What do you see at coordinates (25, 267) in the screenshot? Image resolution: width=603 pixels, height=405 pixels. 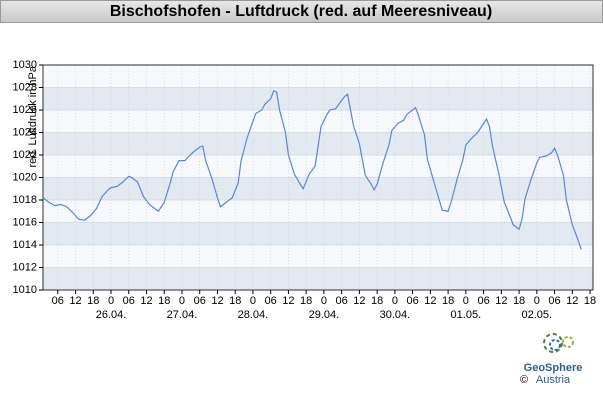 I see `y-tick-label: 1012` at bounding box center [25, 267].